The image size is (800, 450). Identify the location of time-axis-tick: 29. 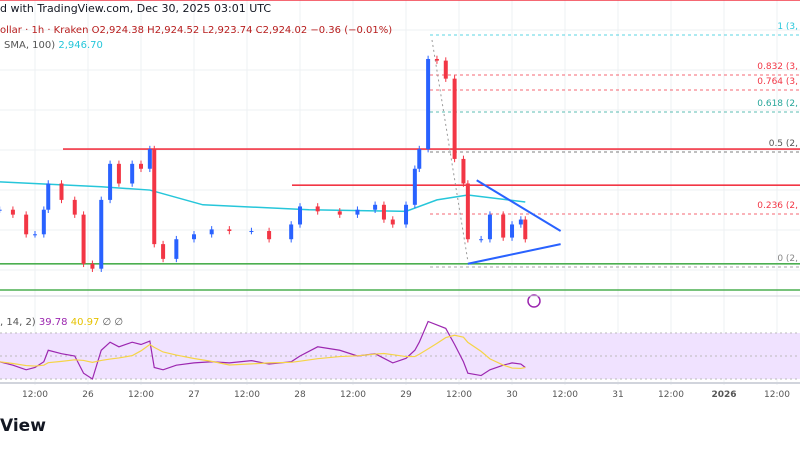
(406, 395).